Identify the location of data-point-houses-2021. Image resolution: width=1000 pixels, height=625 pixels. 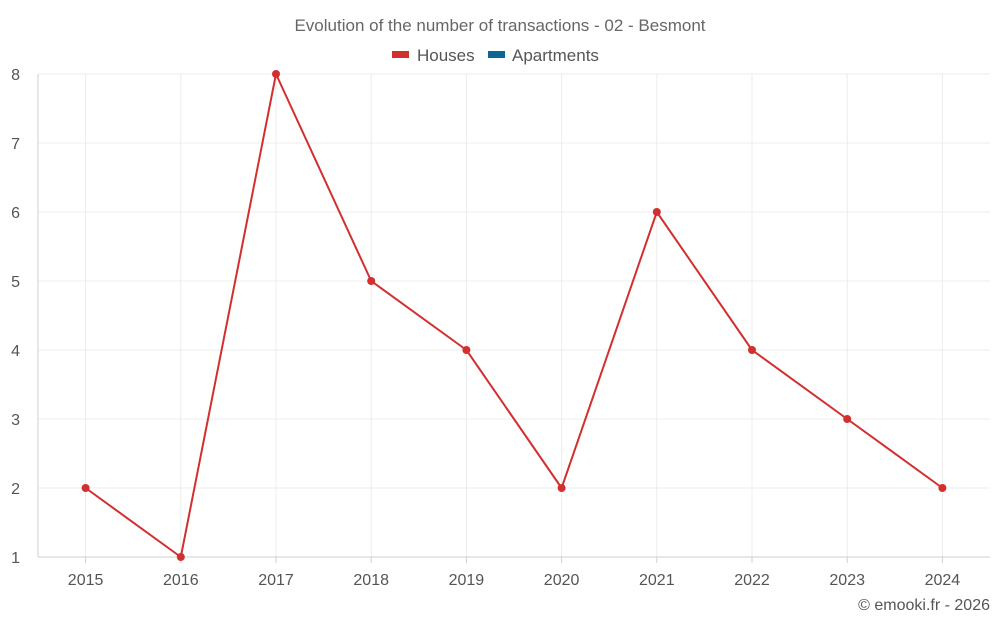
(656, 212).